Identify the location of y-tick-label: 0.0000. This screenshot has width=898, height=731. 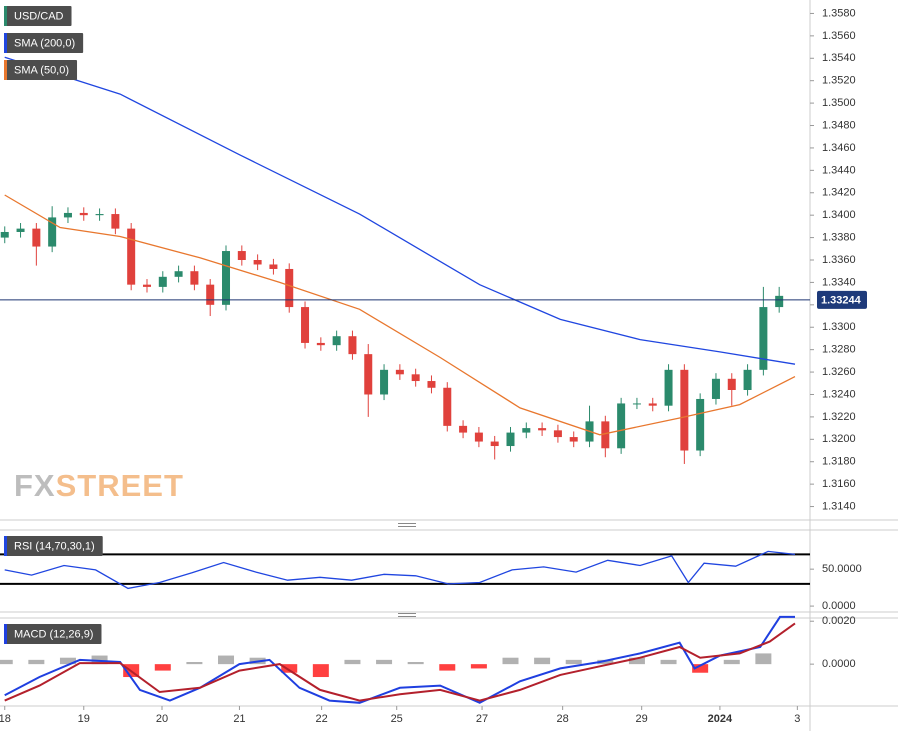
(839, 606).